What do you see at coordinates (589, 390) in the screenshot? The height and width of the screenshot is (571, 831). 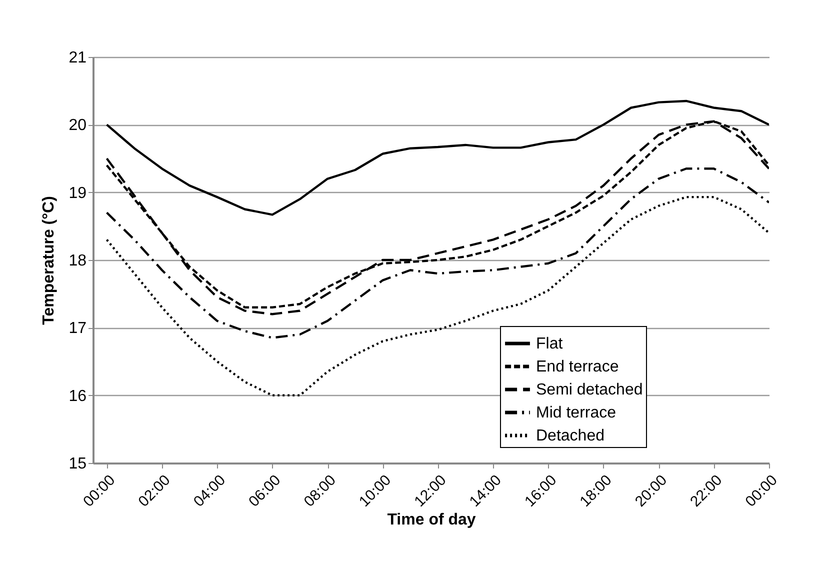 I see `legend-label: Semi detached` at bounding box center [589, 390].